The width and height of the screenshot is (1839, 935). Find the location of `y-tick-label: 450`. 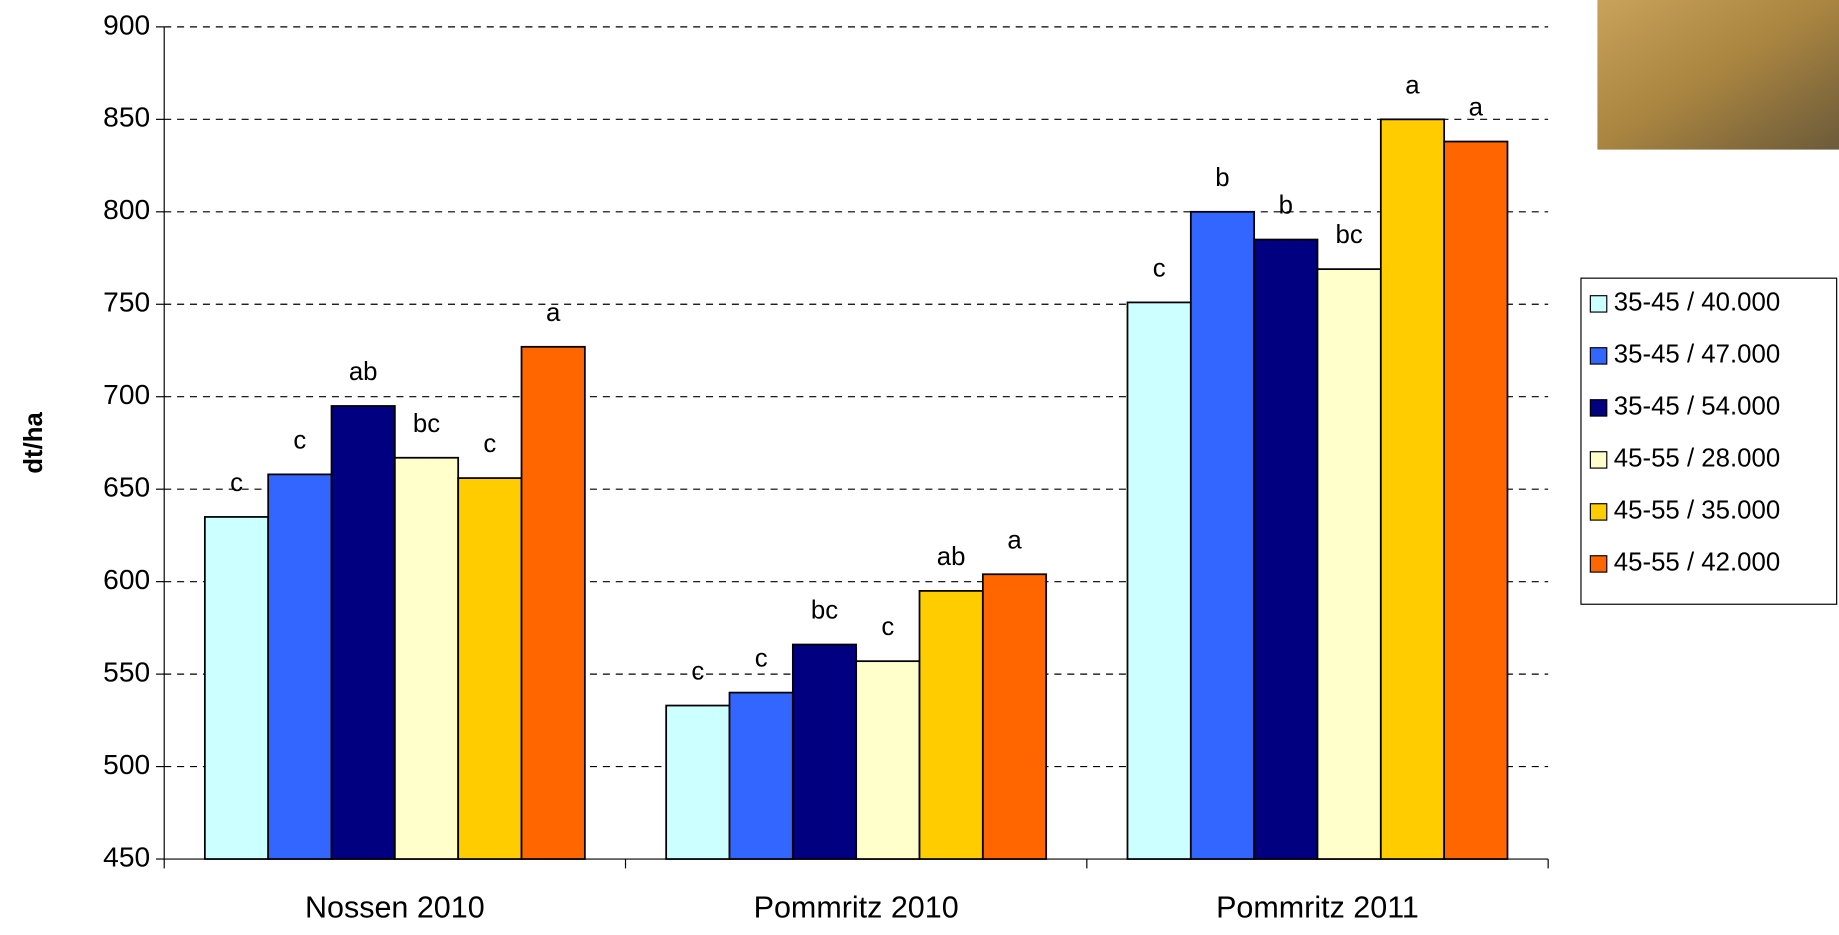

y-tick-label: 450 is located at coordinates (126, 856).